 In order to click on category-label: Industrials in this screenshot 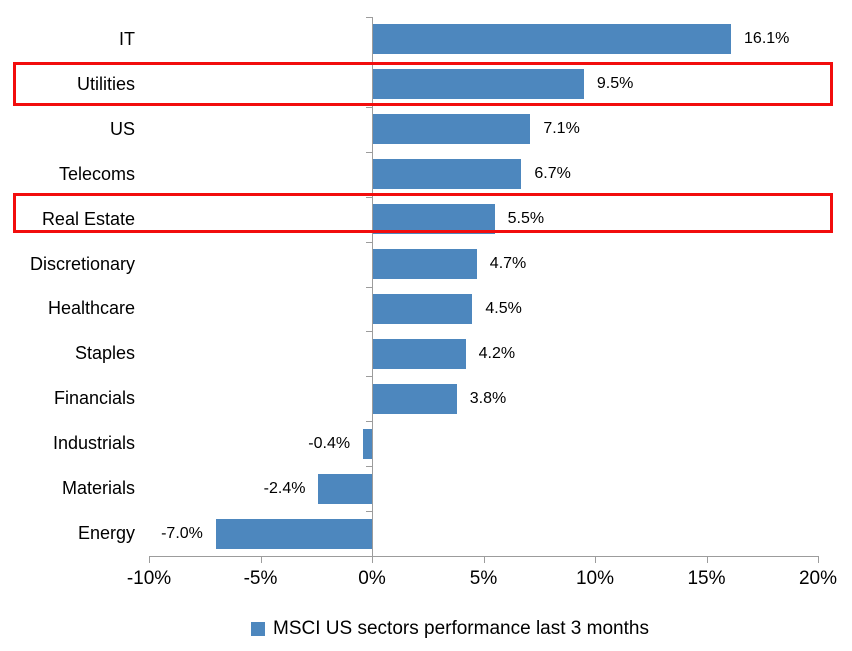, I will do `click(93, 443)`.